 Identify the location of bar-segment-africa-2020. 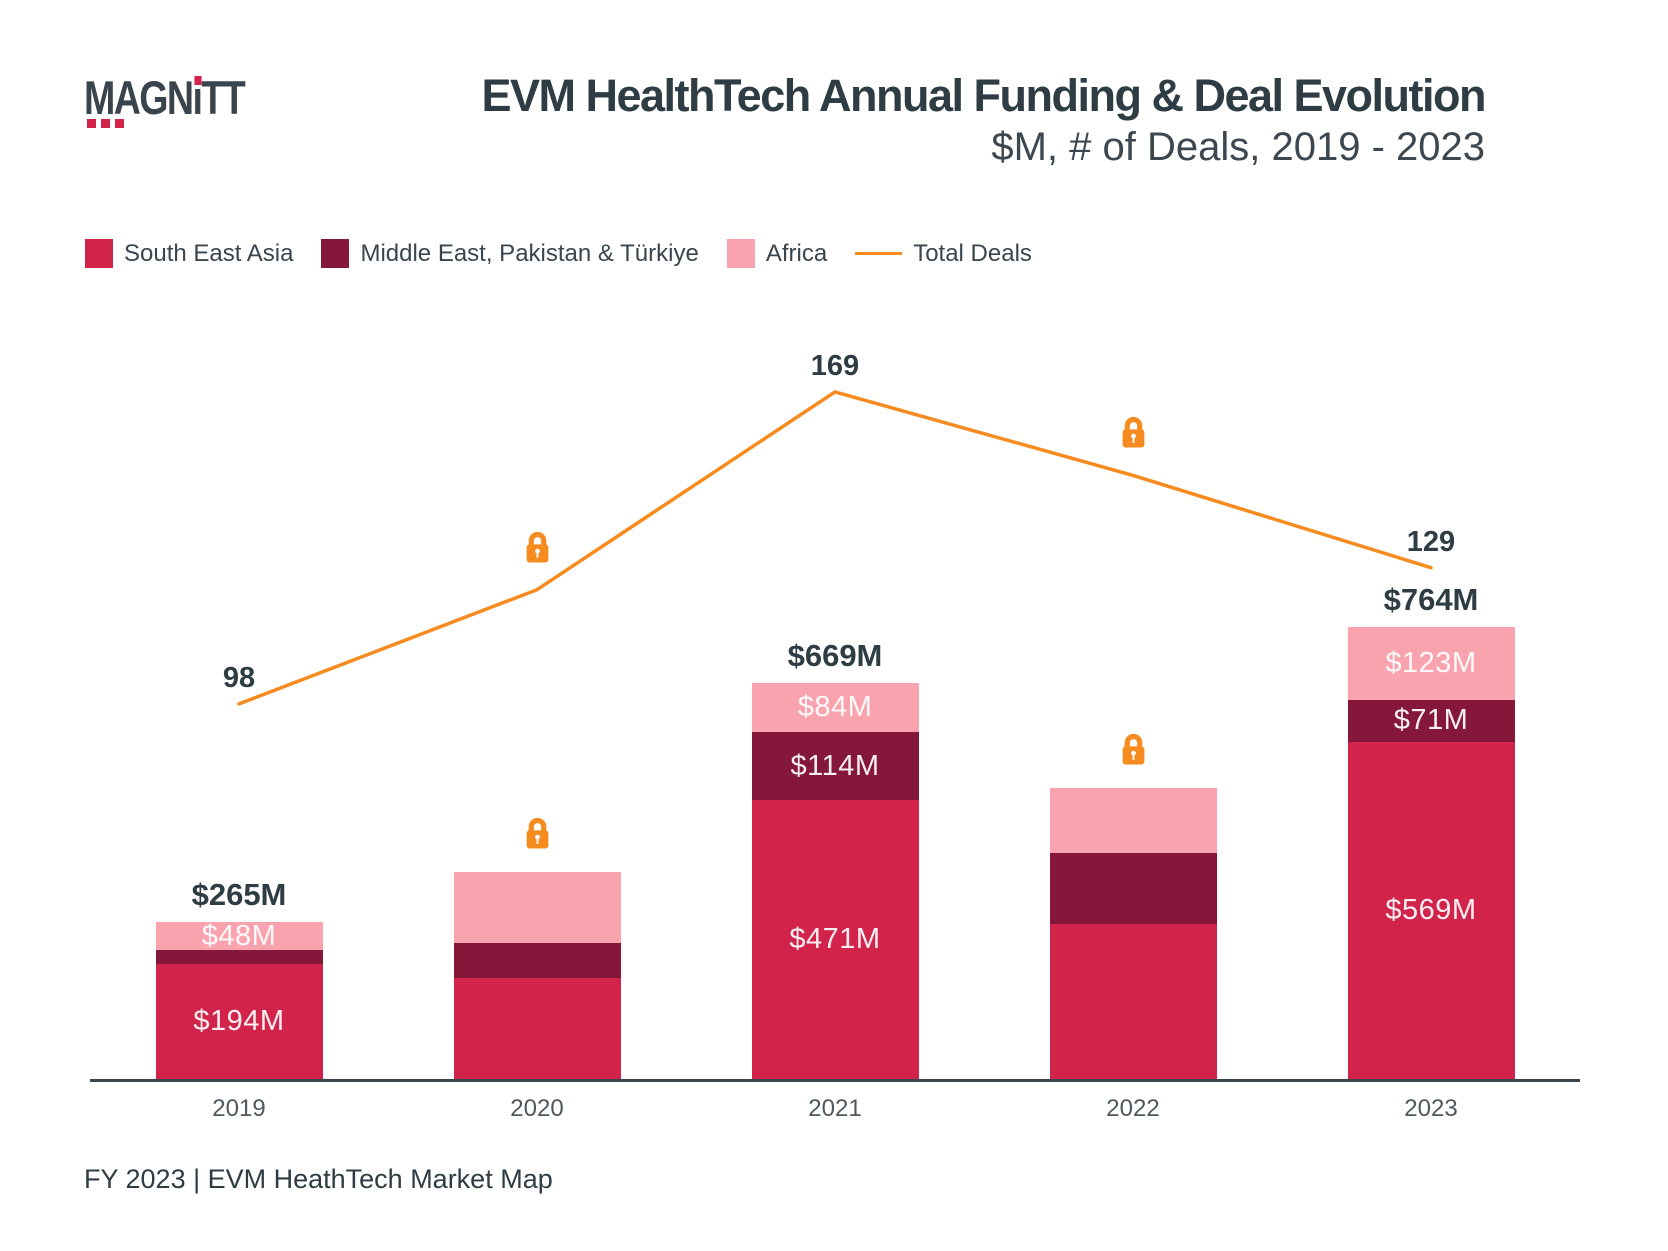
(537, 908).